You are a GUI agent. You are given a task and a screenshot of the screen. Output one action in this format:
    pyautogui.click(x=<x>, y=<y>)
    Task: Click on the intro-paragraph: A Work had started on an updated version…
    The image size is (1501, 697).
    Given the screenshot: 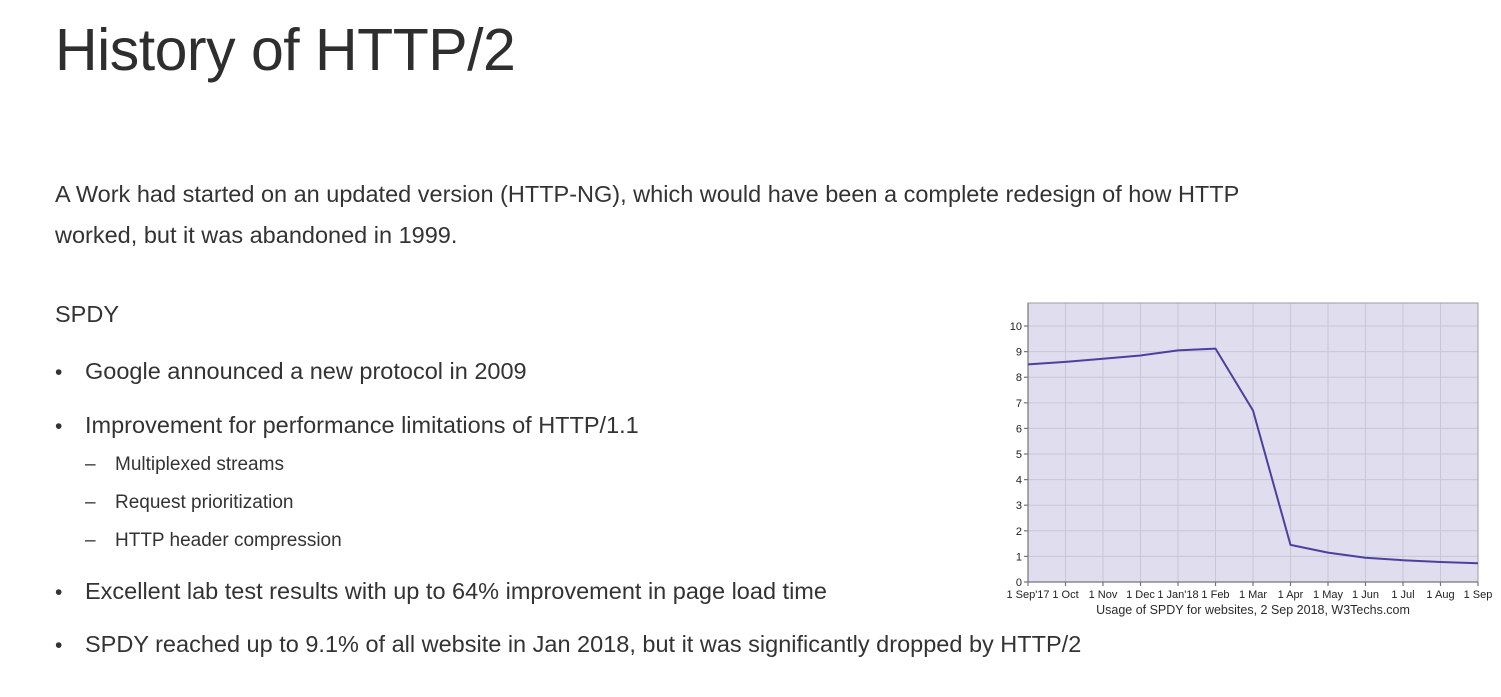 What is the action you would take?
    pyautogui.click(x=647, y=215)
    